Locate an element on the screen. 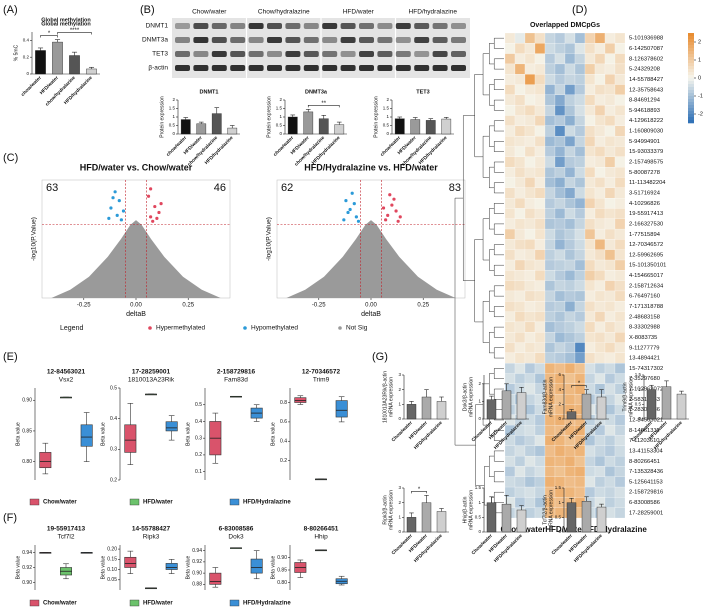  chart-title: Global methylation is located at coordinates (66, 24).